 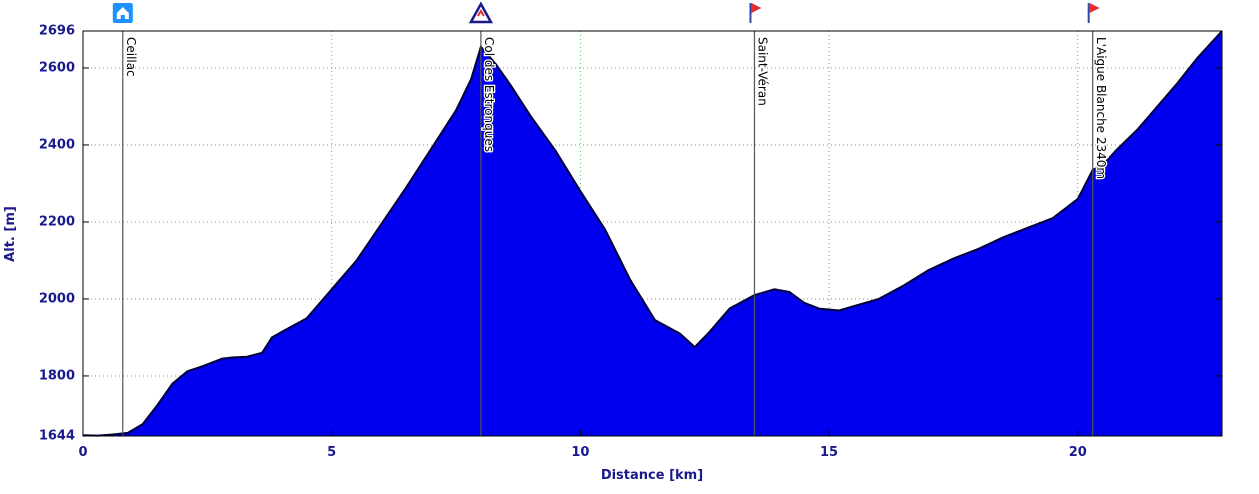 What do you see at coordinates (131, 57) in the screenshot?
I see `waypoint-label: Ceillac` at bounding box center [131, 57].